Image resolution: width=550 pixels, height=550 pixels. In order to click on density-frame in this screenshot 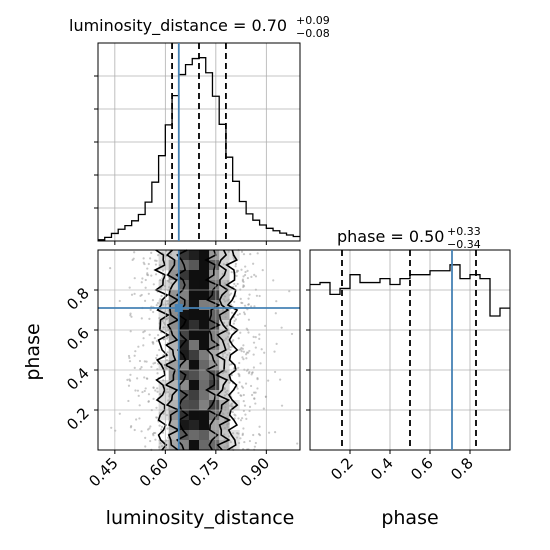, I will do `click(199, 350)`.